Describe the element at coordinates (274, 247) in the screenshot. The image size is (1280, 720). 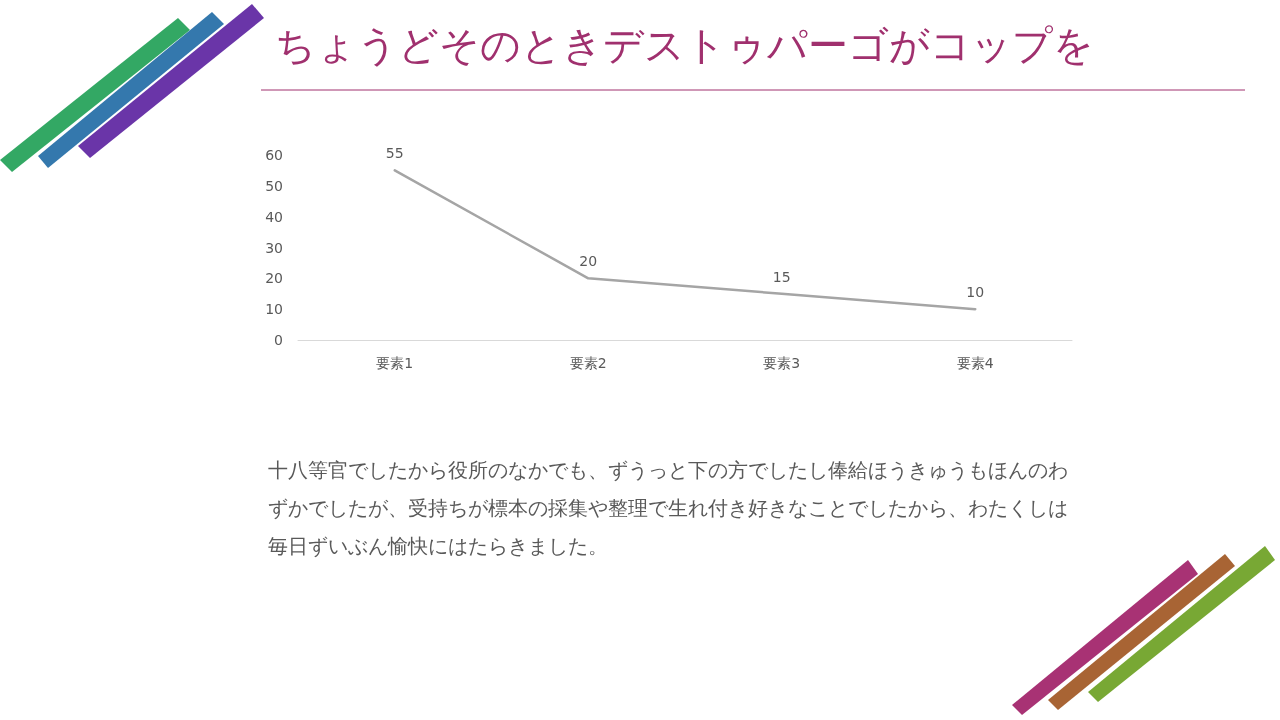
I see `y-tick-label: 30` at that location.